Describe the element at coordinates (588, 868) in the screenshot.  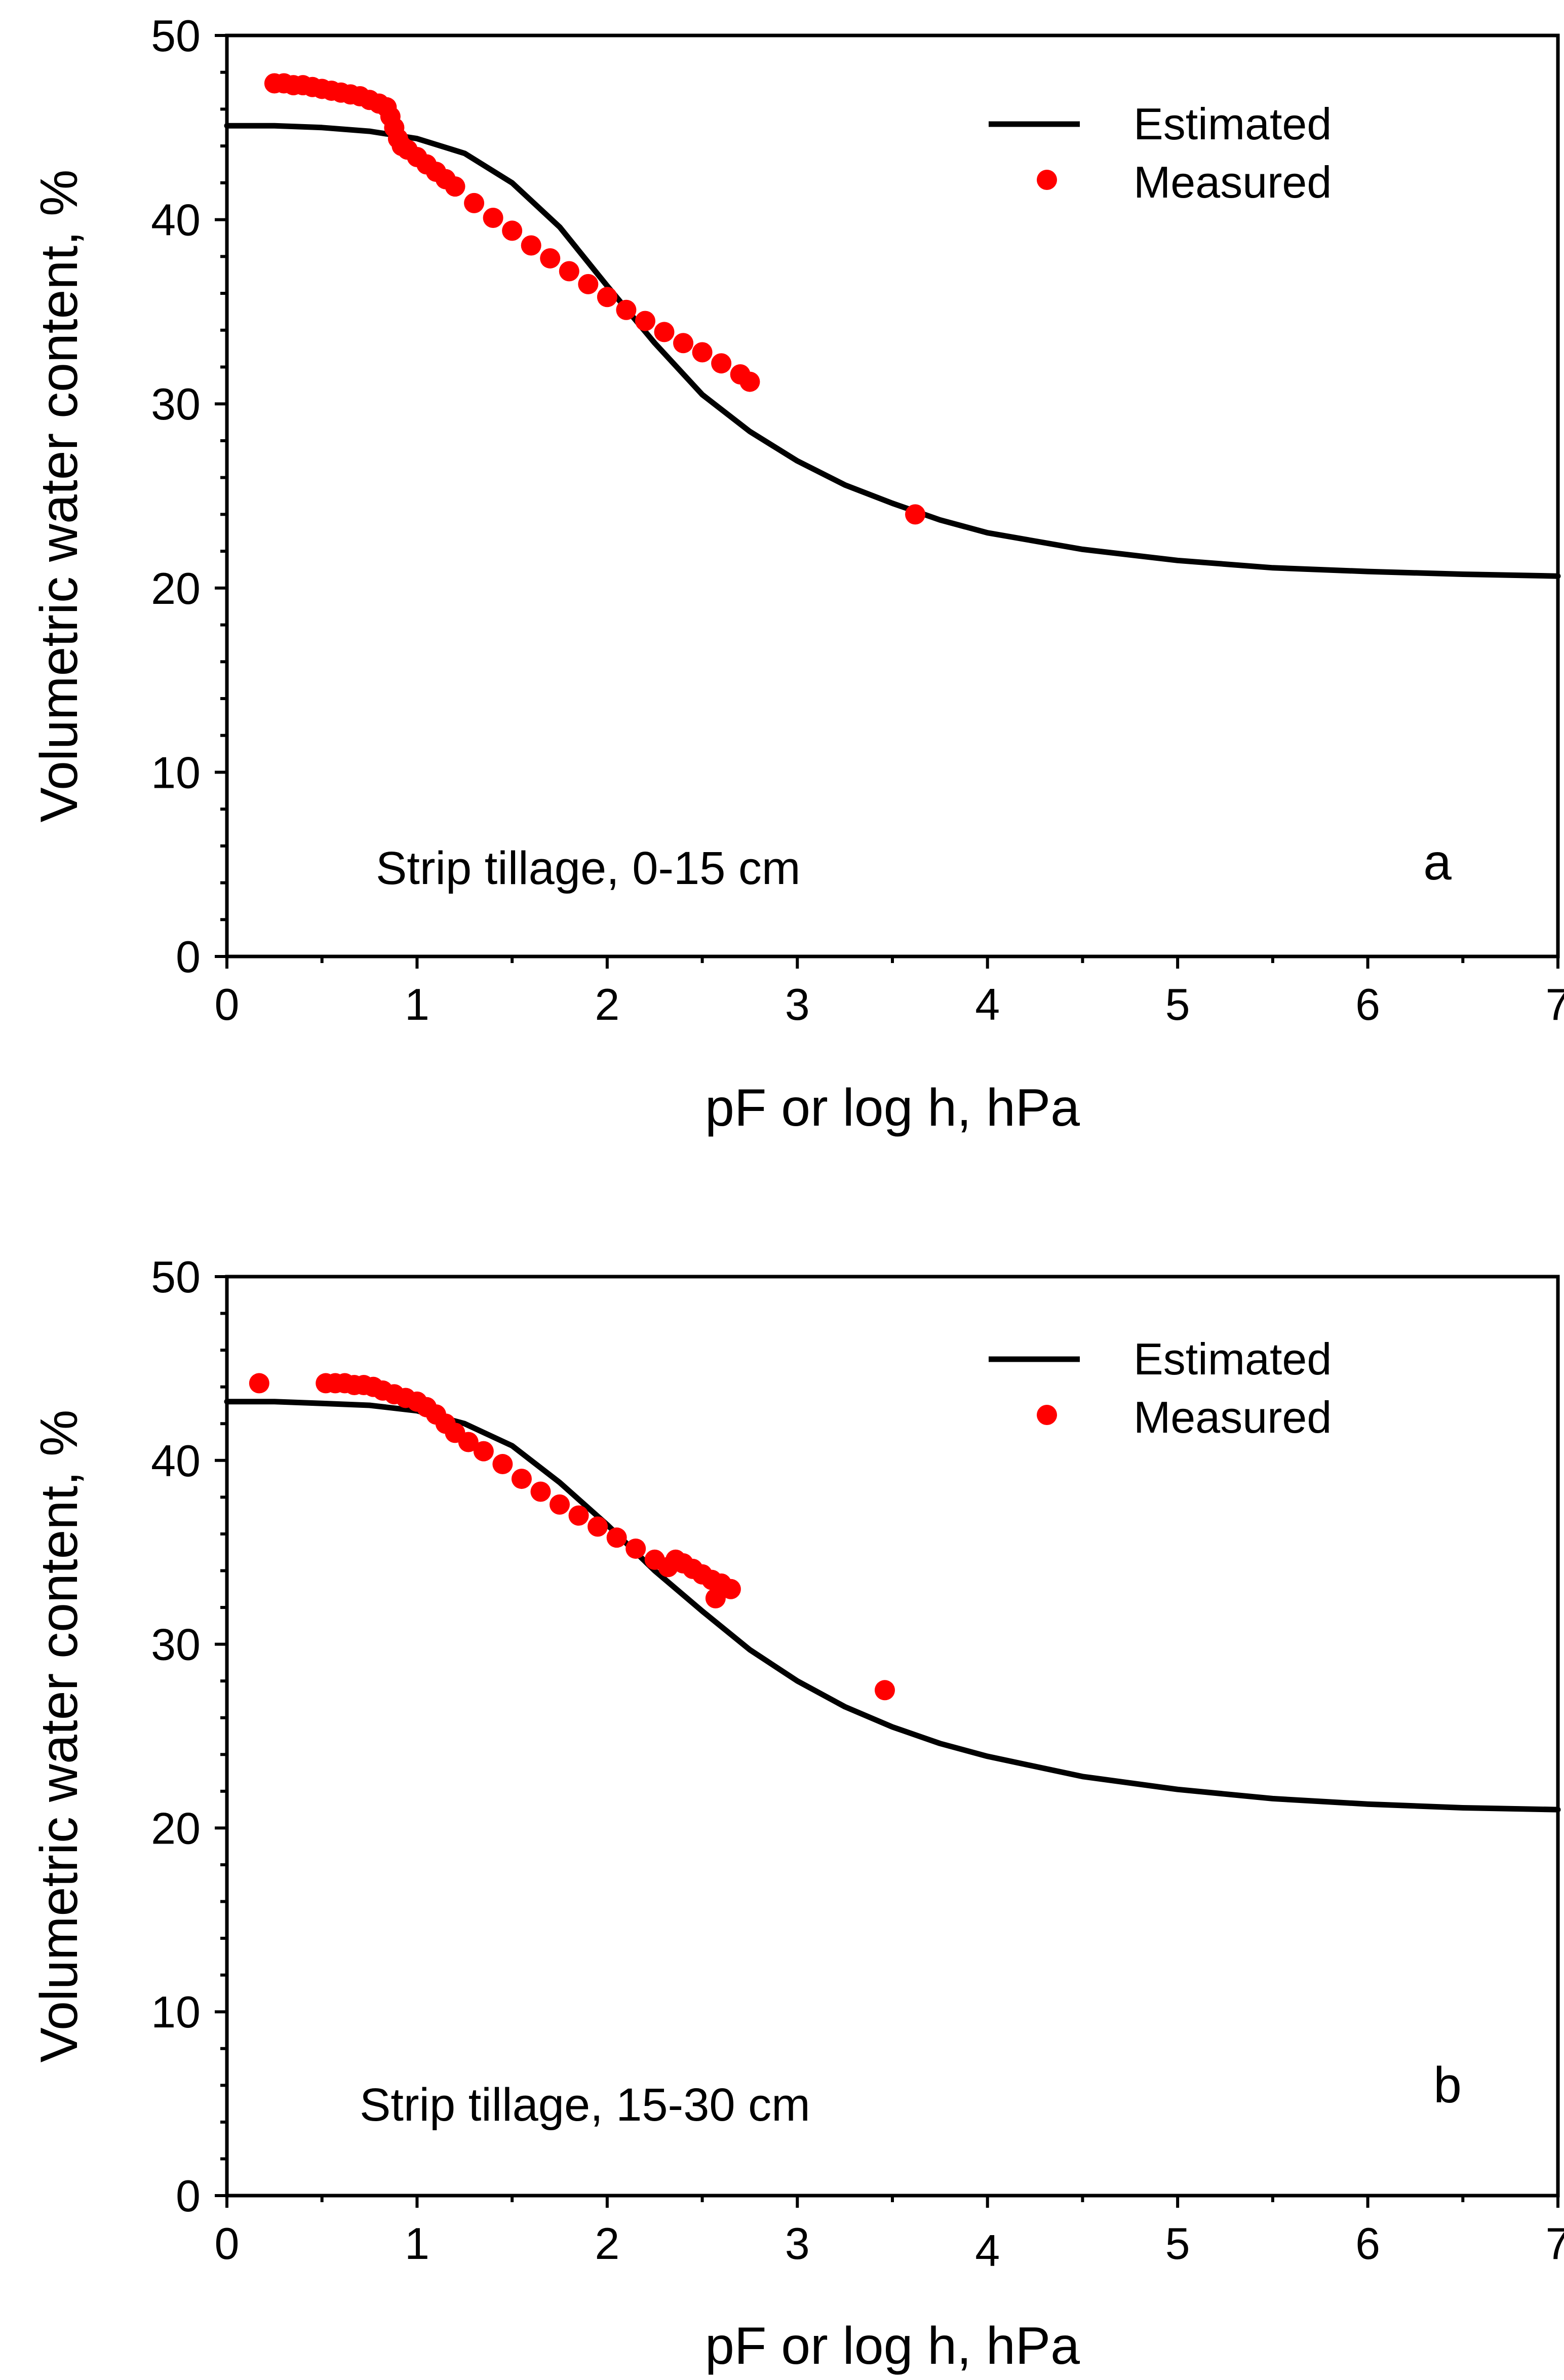
I see `panel-annotation: Strip tillage, 0-15 cm` at that location.